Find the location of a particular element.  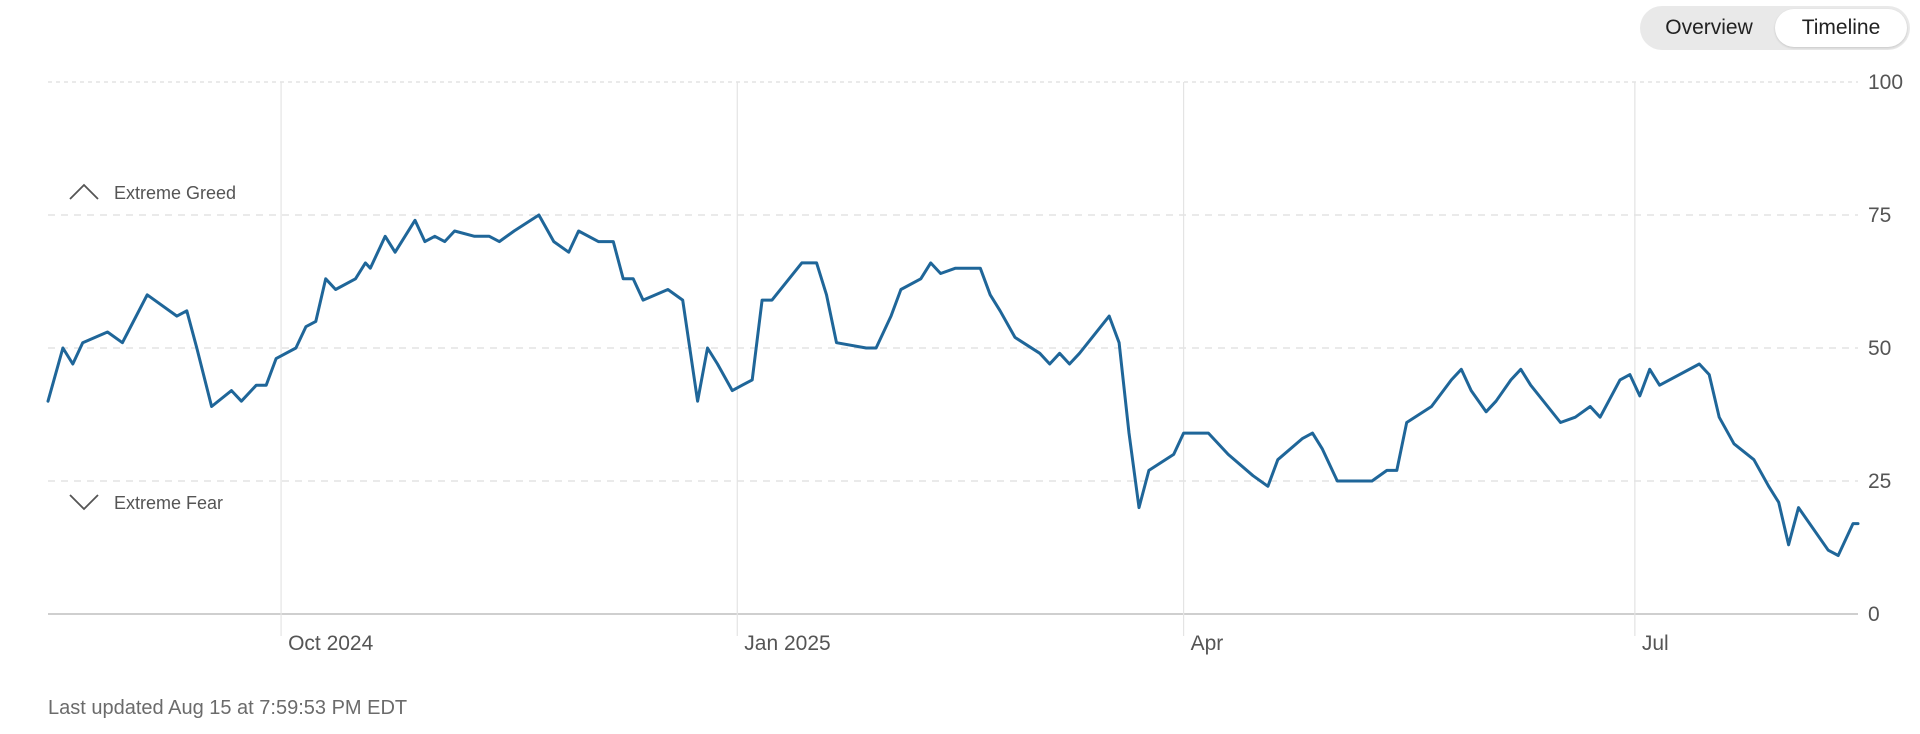

chevron-up-icon is located at coordinates (84, 191).